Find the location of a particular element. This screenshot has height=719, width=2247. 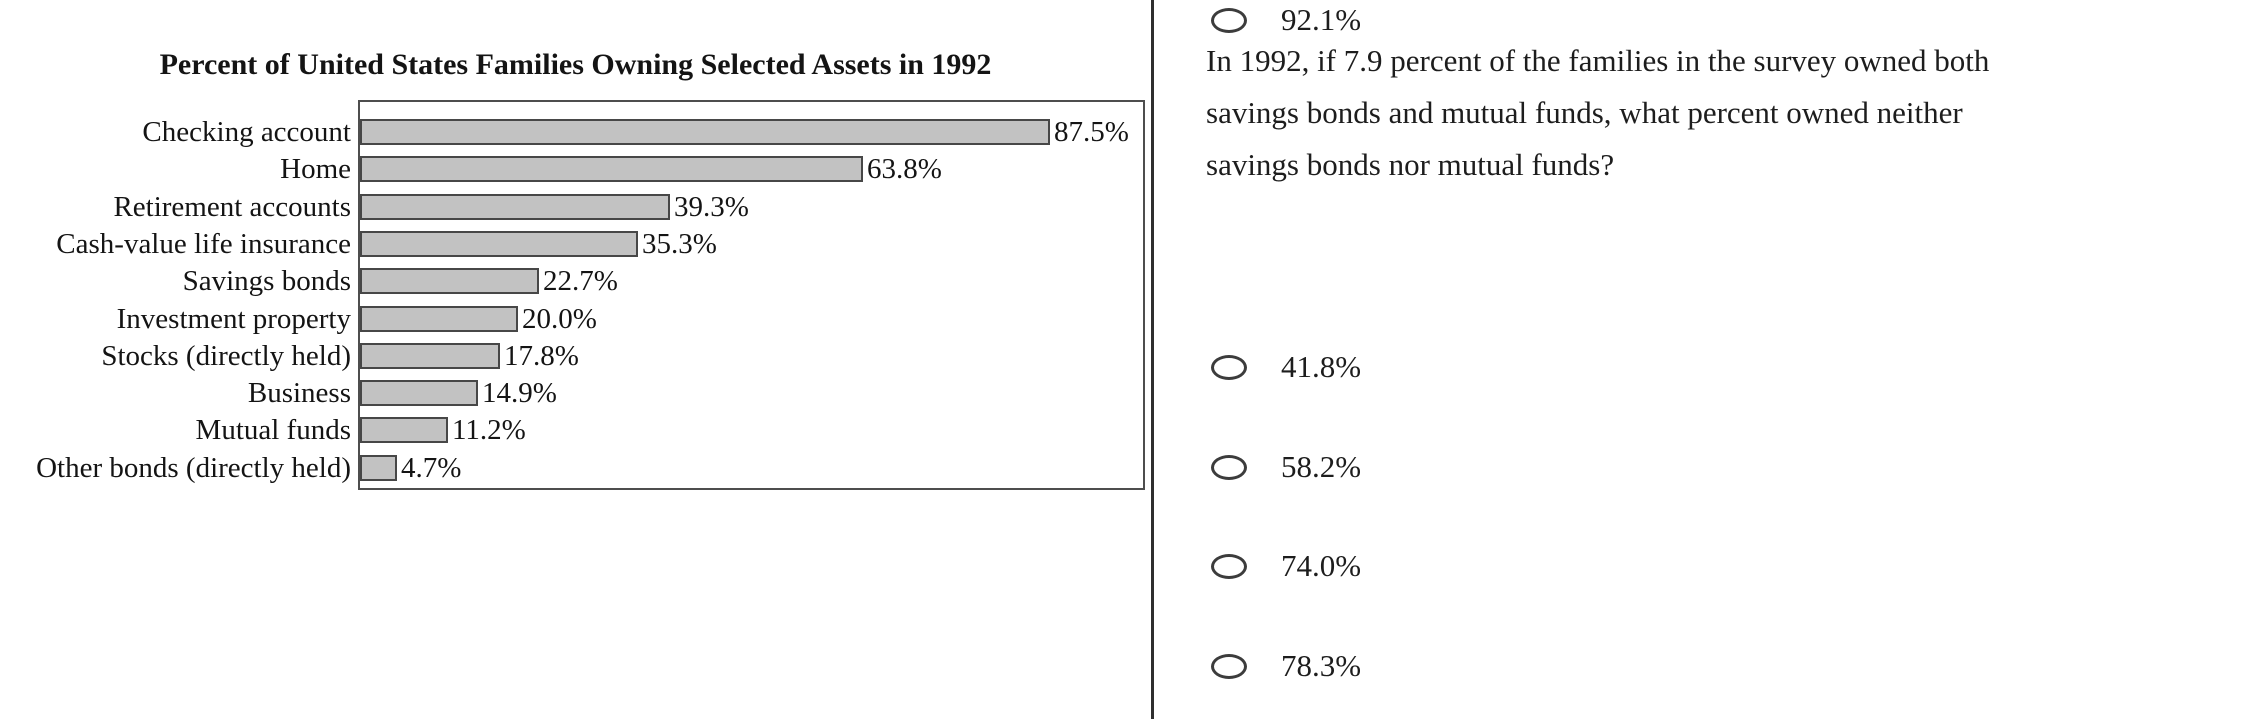

value-label: 22.7% is located at coordinates (580, 281).